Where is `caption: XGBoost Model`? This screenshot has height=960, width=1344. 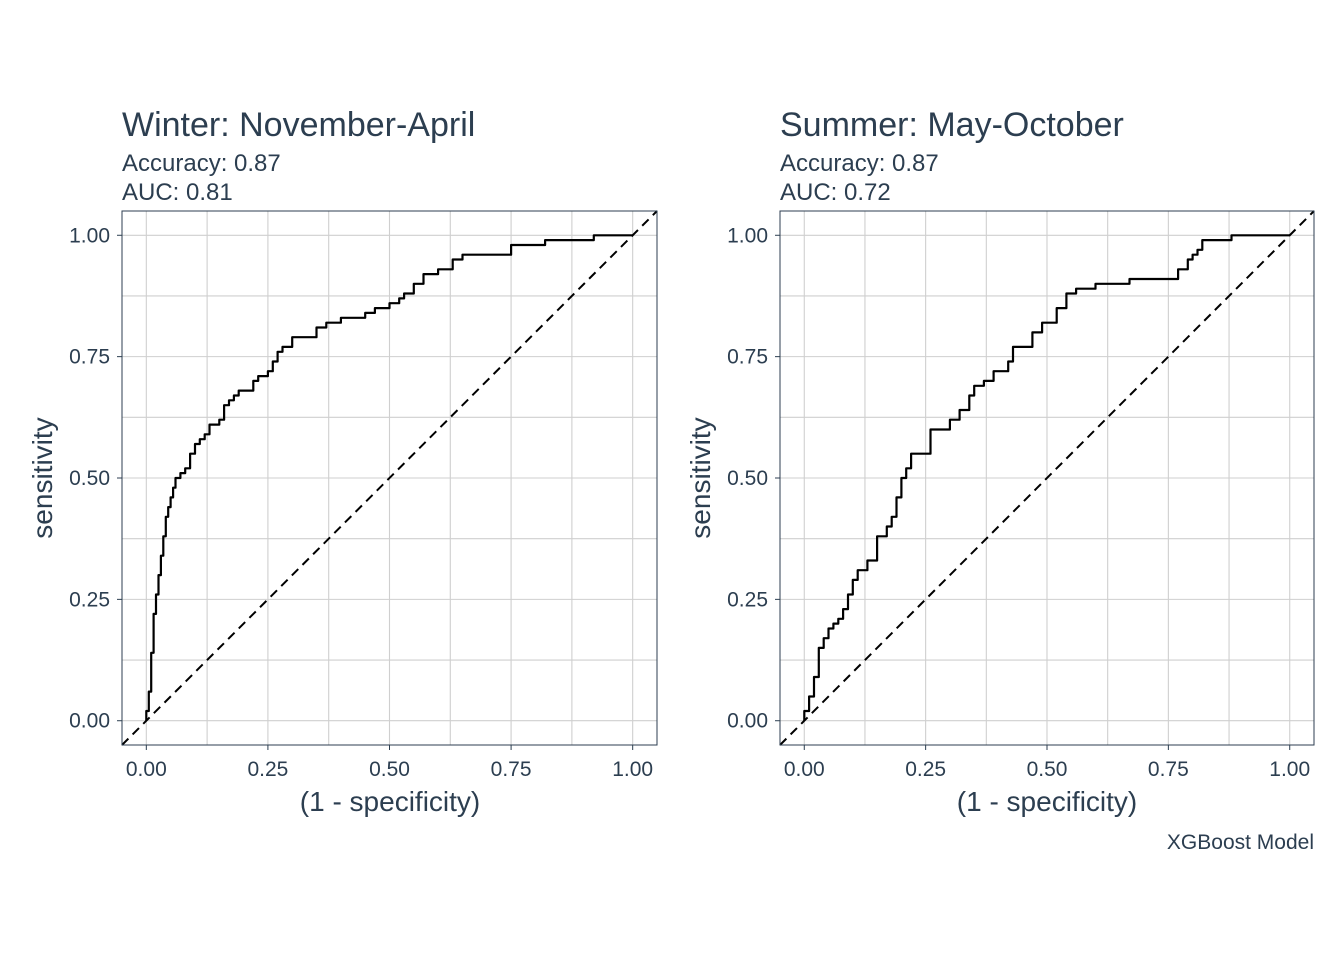
caption: XGBoost Model is located at coordinates (1240, 842).